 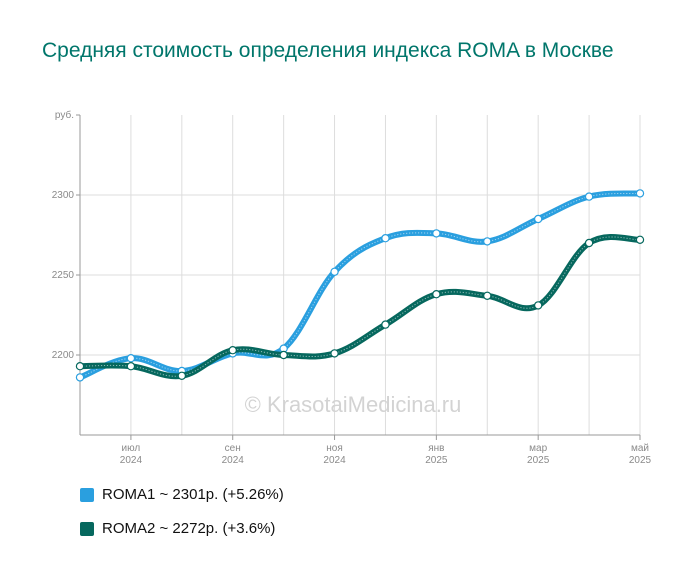 I want to click on legend-item-roma1: ROMA1 ~ 2301р. (+5.26%), so click(x=182, y=494).